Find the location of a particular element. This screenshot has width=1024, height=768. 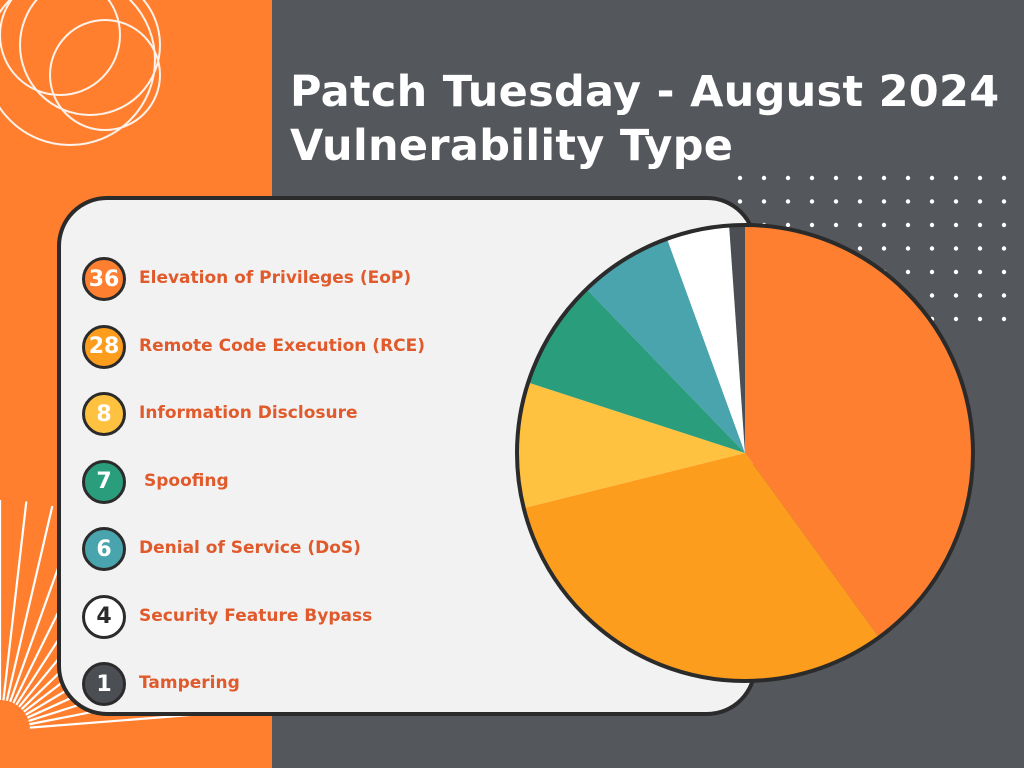

legend-label: Elevation of Privileges (EoP) is located at coordinates (275, 278).